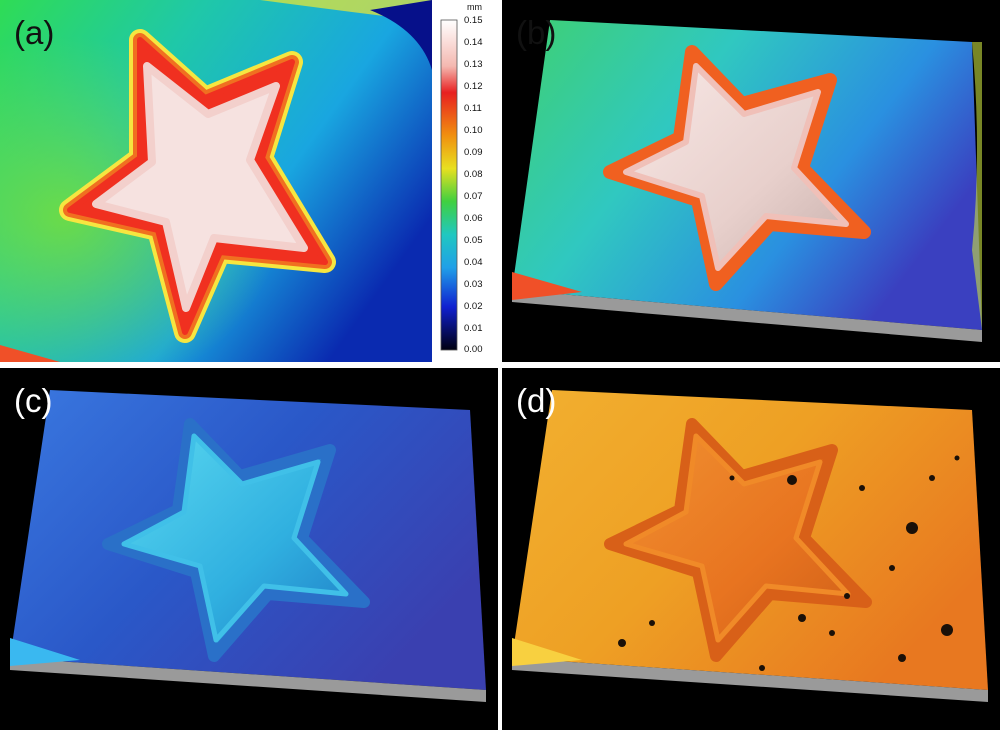  Describe the element at coordinates (474, 7) in the screenshot. I see `colorbar-unit: mm` at that location.